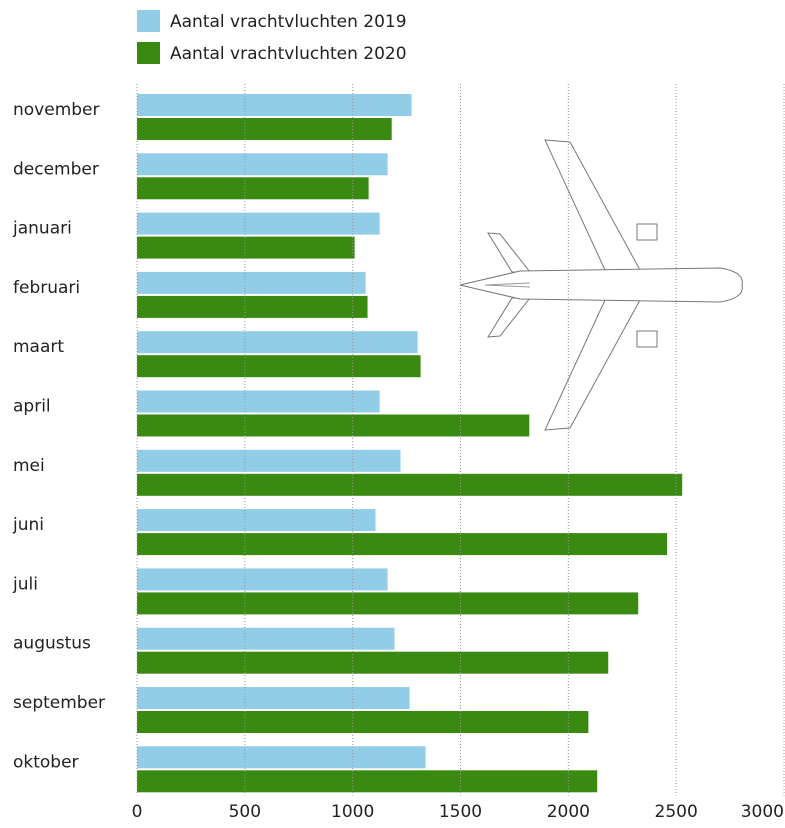 The width and height of the screenshot is (785, 828). Describe the element at coordinates (762, 812) in the screenshot. I see `x-tick-label: 3000` at that location.